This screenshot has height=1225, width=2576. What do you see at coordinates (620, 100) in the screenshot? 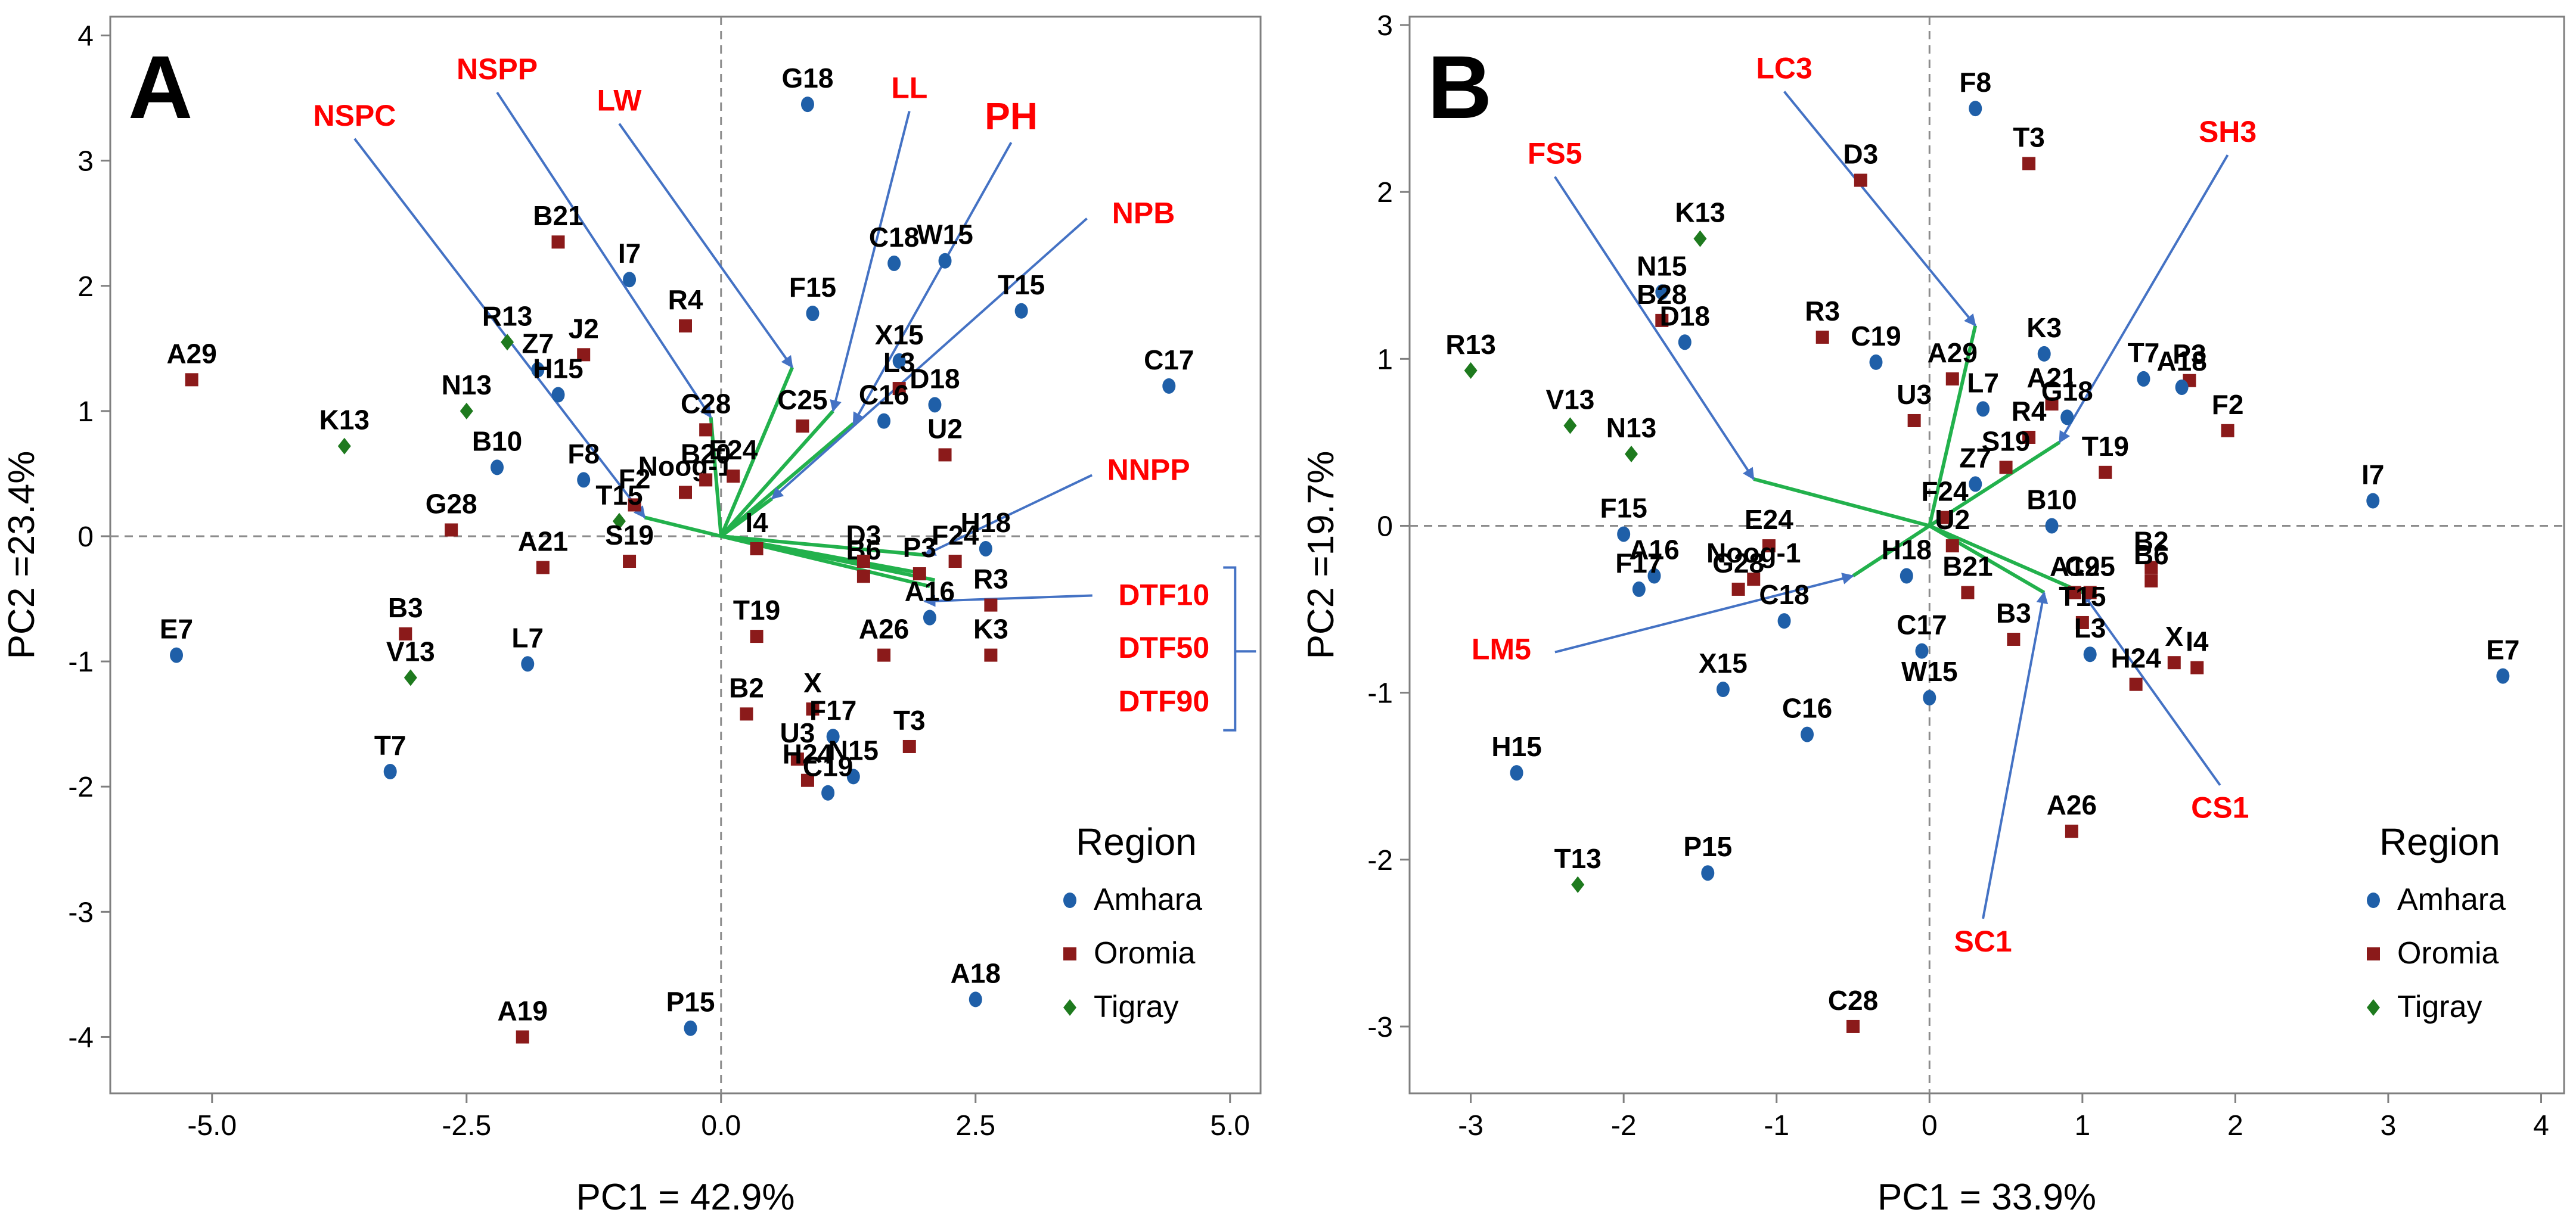
I see `variable-label-lw: LW` at bounding box center [620, 100].